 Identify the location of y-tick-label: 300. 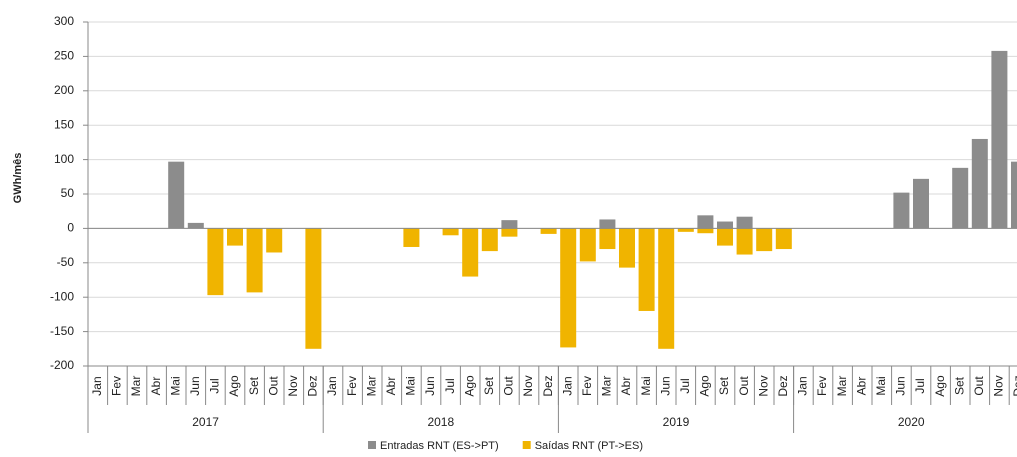
(64, 21).